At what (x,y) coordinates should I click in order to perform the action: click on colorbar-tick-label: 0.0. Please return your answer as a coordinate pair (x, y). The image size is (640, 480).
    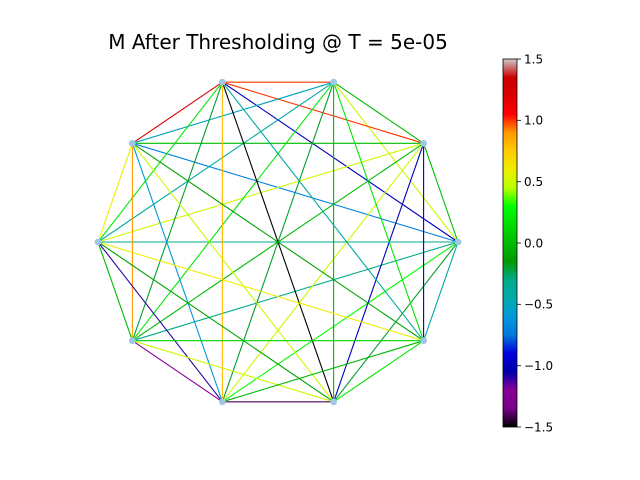
    Looking at the image, I should click on (533, 243).